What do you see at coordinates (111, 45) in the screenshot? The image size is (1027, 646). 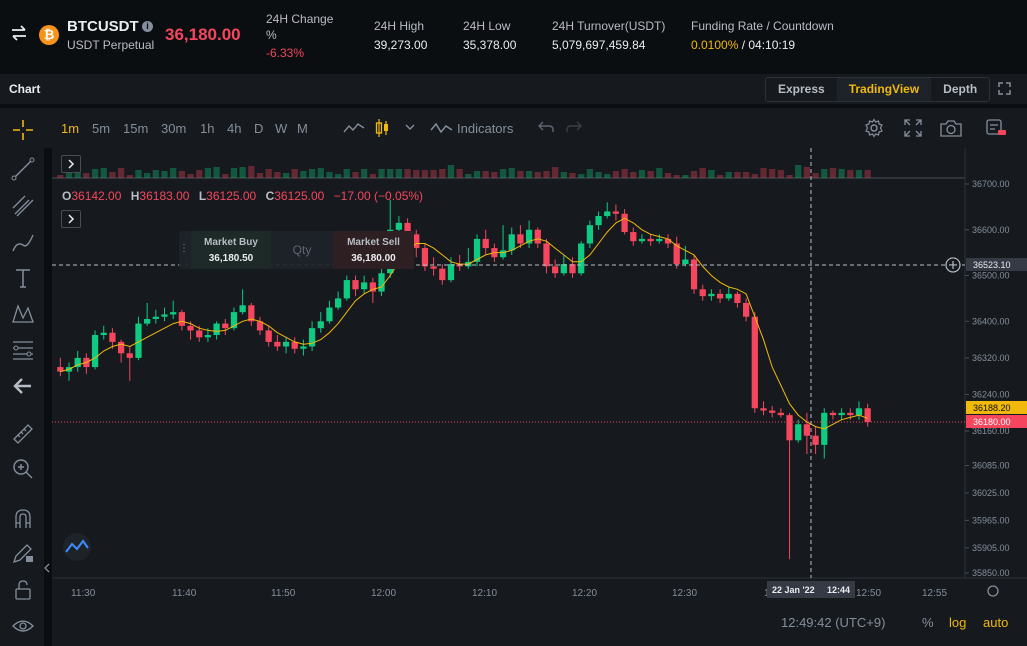 I see `contract-type: USDT Perpetual` at bounding box center [111, 45].